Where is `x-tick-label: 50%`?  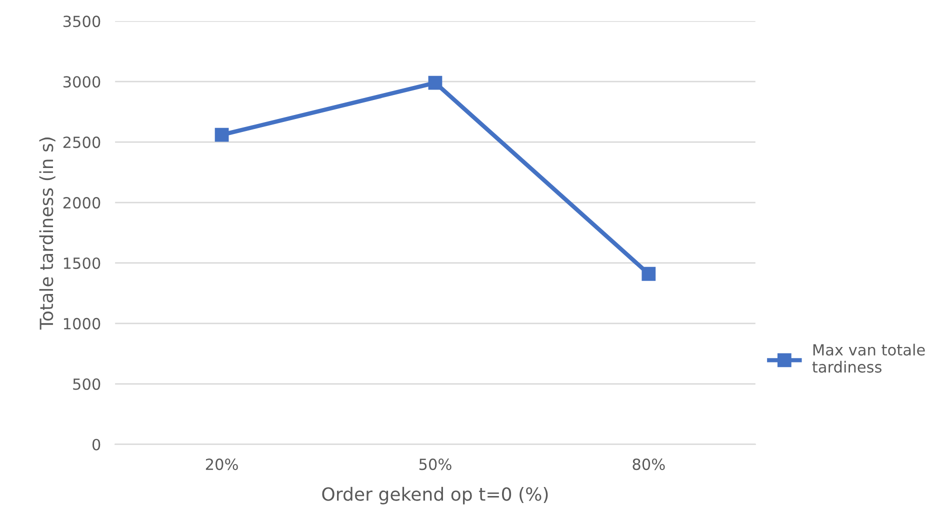 x-tick-label: 50% is located at coordinates (435, 464).